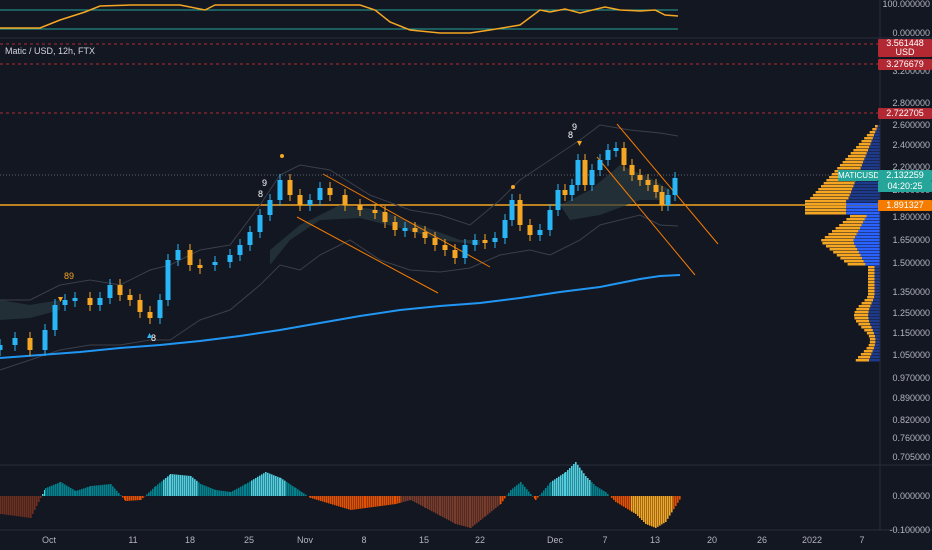 This screenshot has height=550, width=932. Describe the element at coordinates (712, 540) in the screenshot. I see `time-axis-label: 20` at that location.